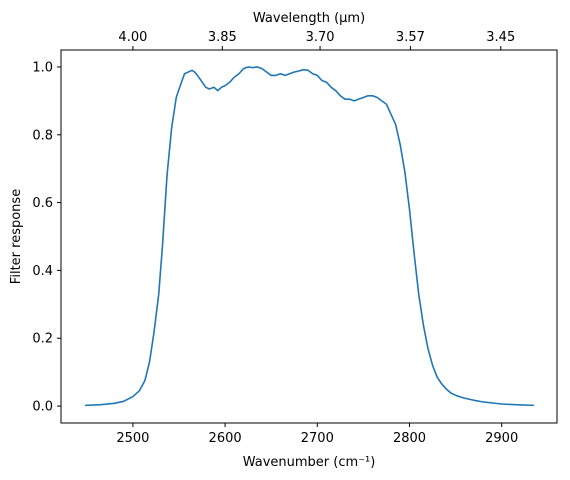 The height and width of the screenshot is (480, 570). What do you see at coordinates (42, 203) in the screenshot?
I see `y-tick-label: 0.6` at bounding box center [42, 203].